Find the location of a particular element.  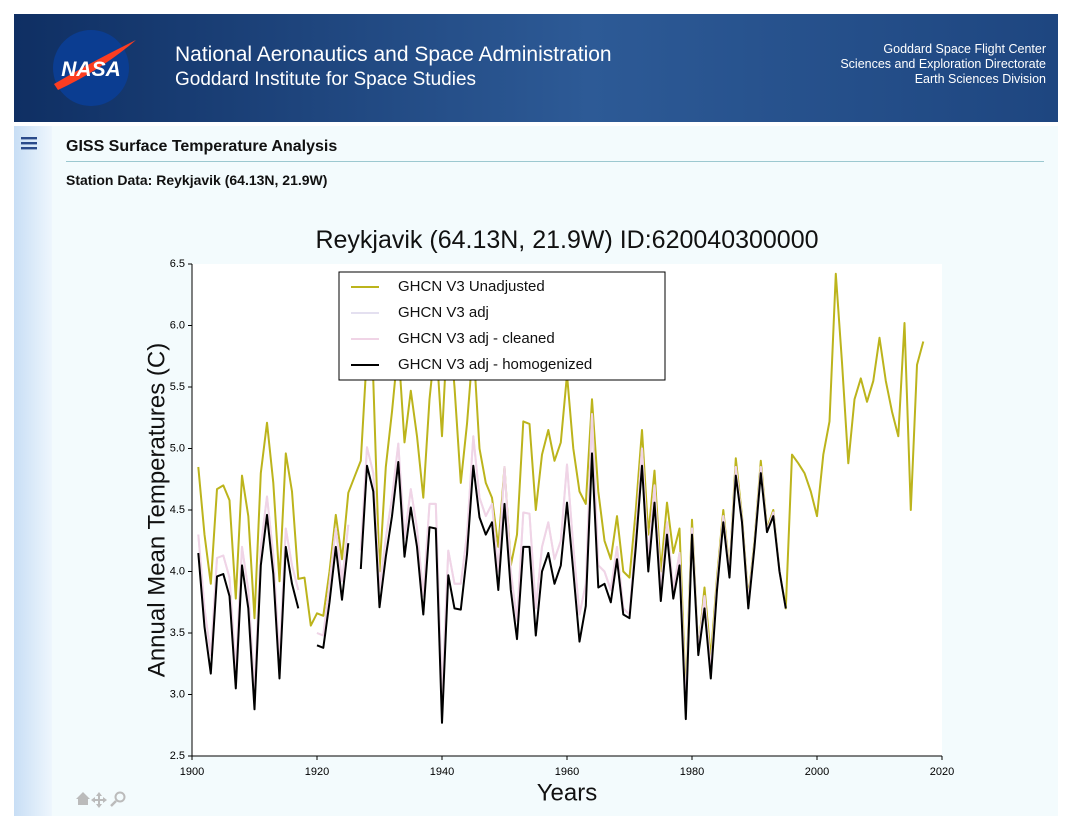

page-heading: GISS Surface Temperature Analysis is located at coordinates (202, 146).